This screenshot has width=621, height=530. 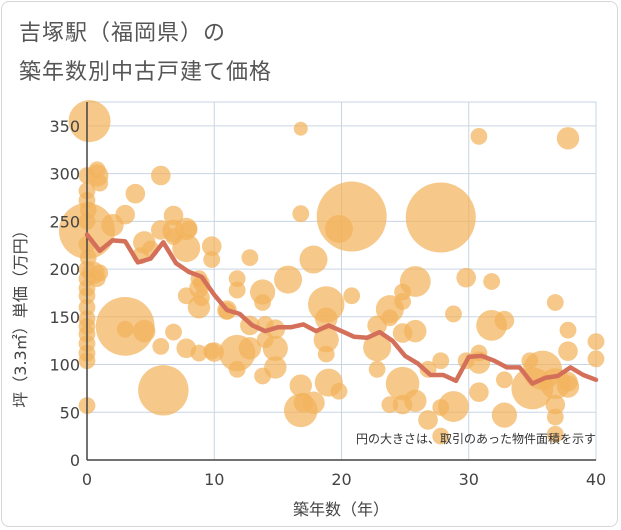 I want to click on x-tick-label: 40, so click(x=596, y=479).